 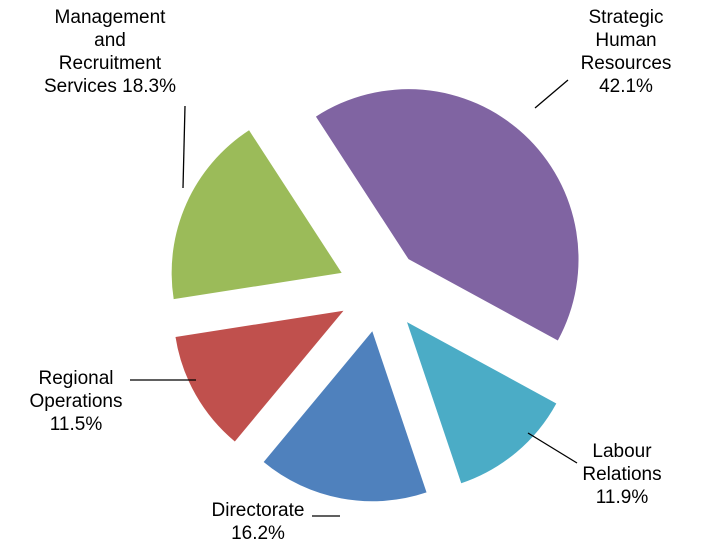 I want to click on category-name: Labour Relations, so click(x=622, y=463).